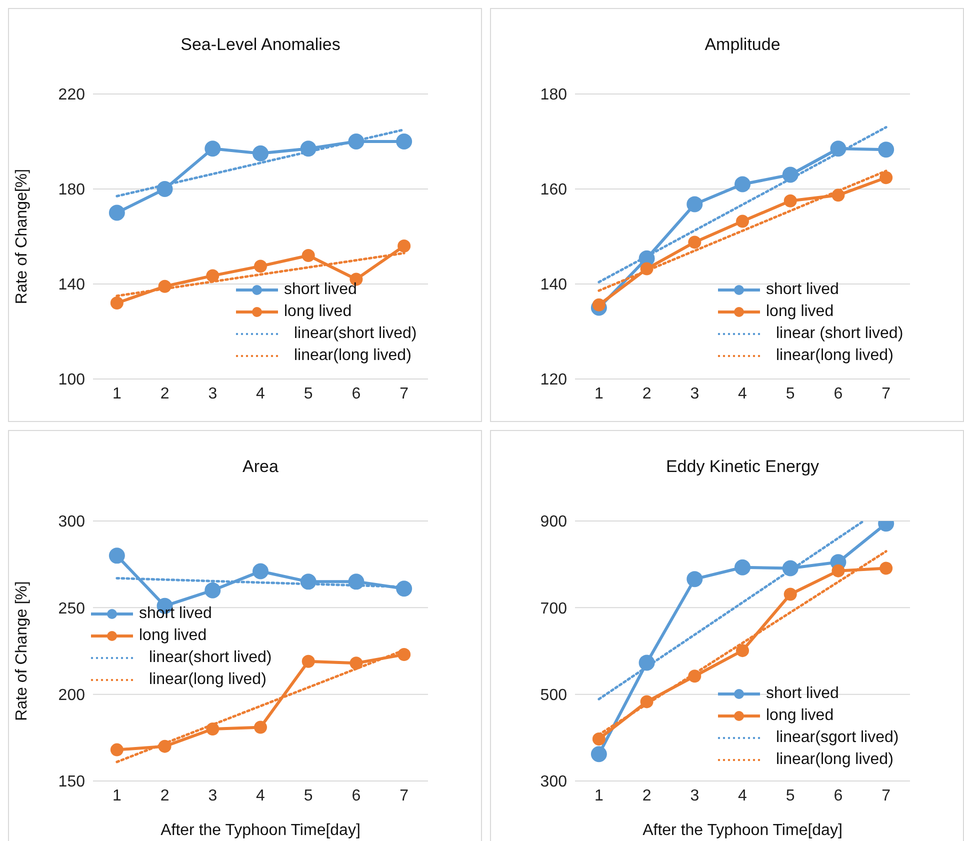 The image size is (964, 841). What do you see at coordinates (72, 95) in the screenshot?
I see `y-tick-label: 220` at bounding box center [72, 95].